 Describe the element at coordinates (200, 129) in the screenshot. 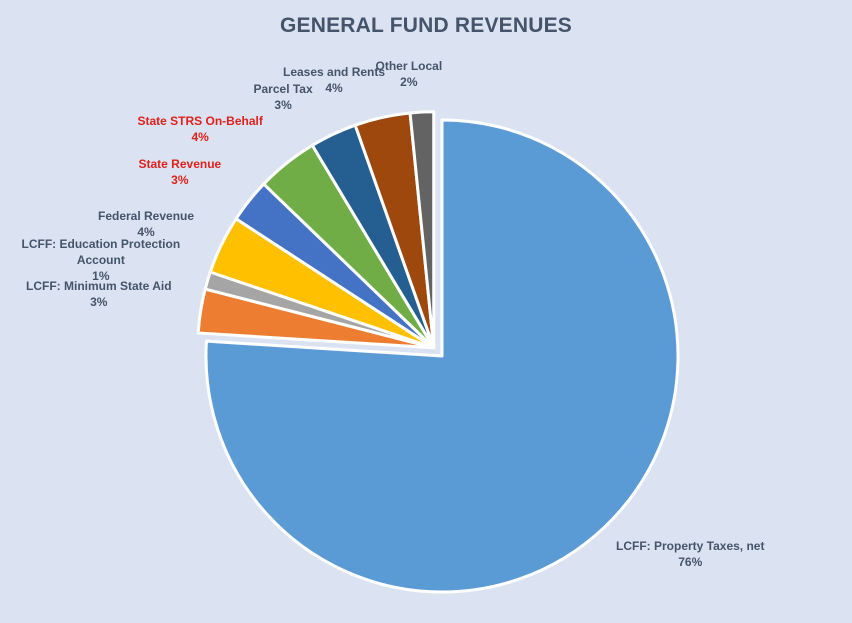

I see `slice-label: State STRS On-Behalf 4%` at that location.